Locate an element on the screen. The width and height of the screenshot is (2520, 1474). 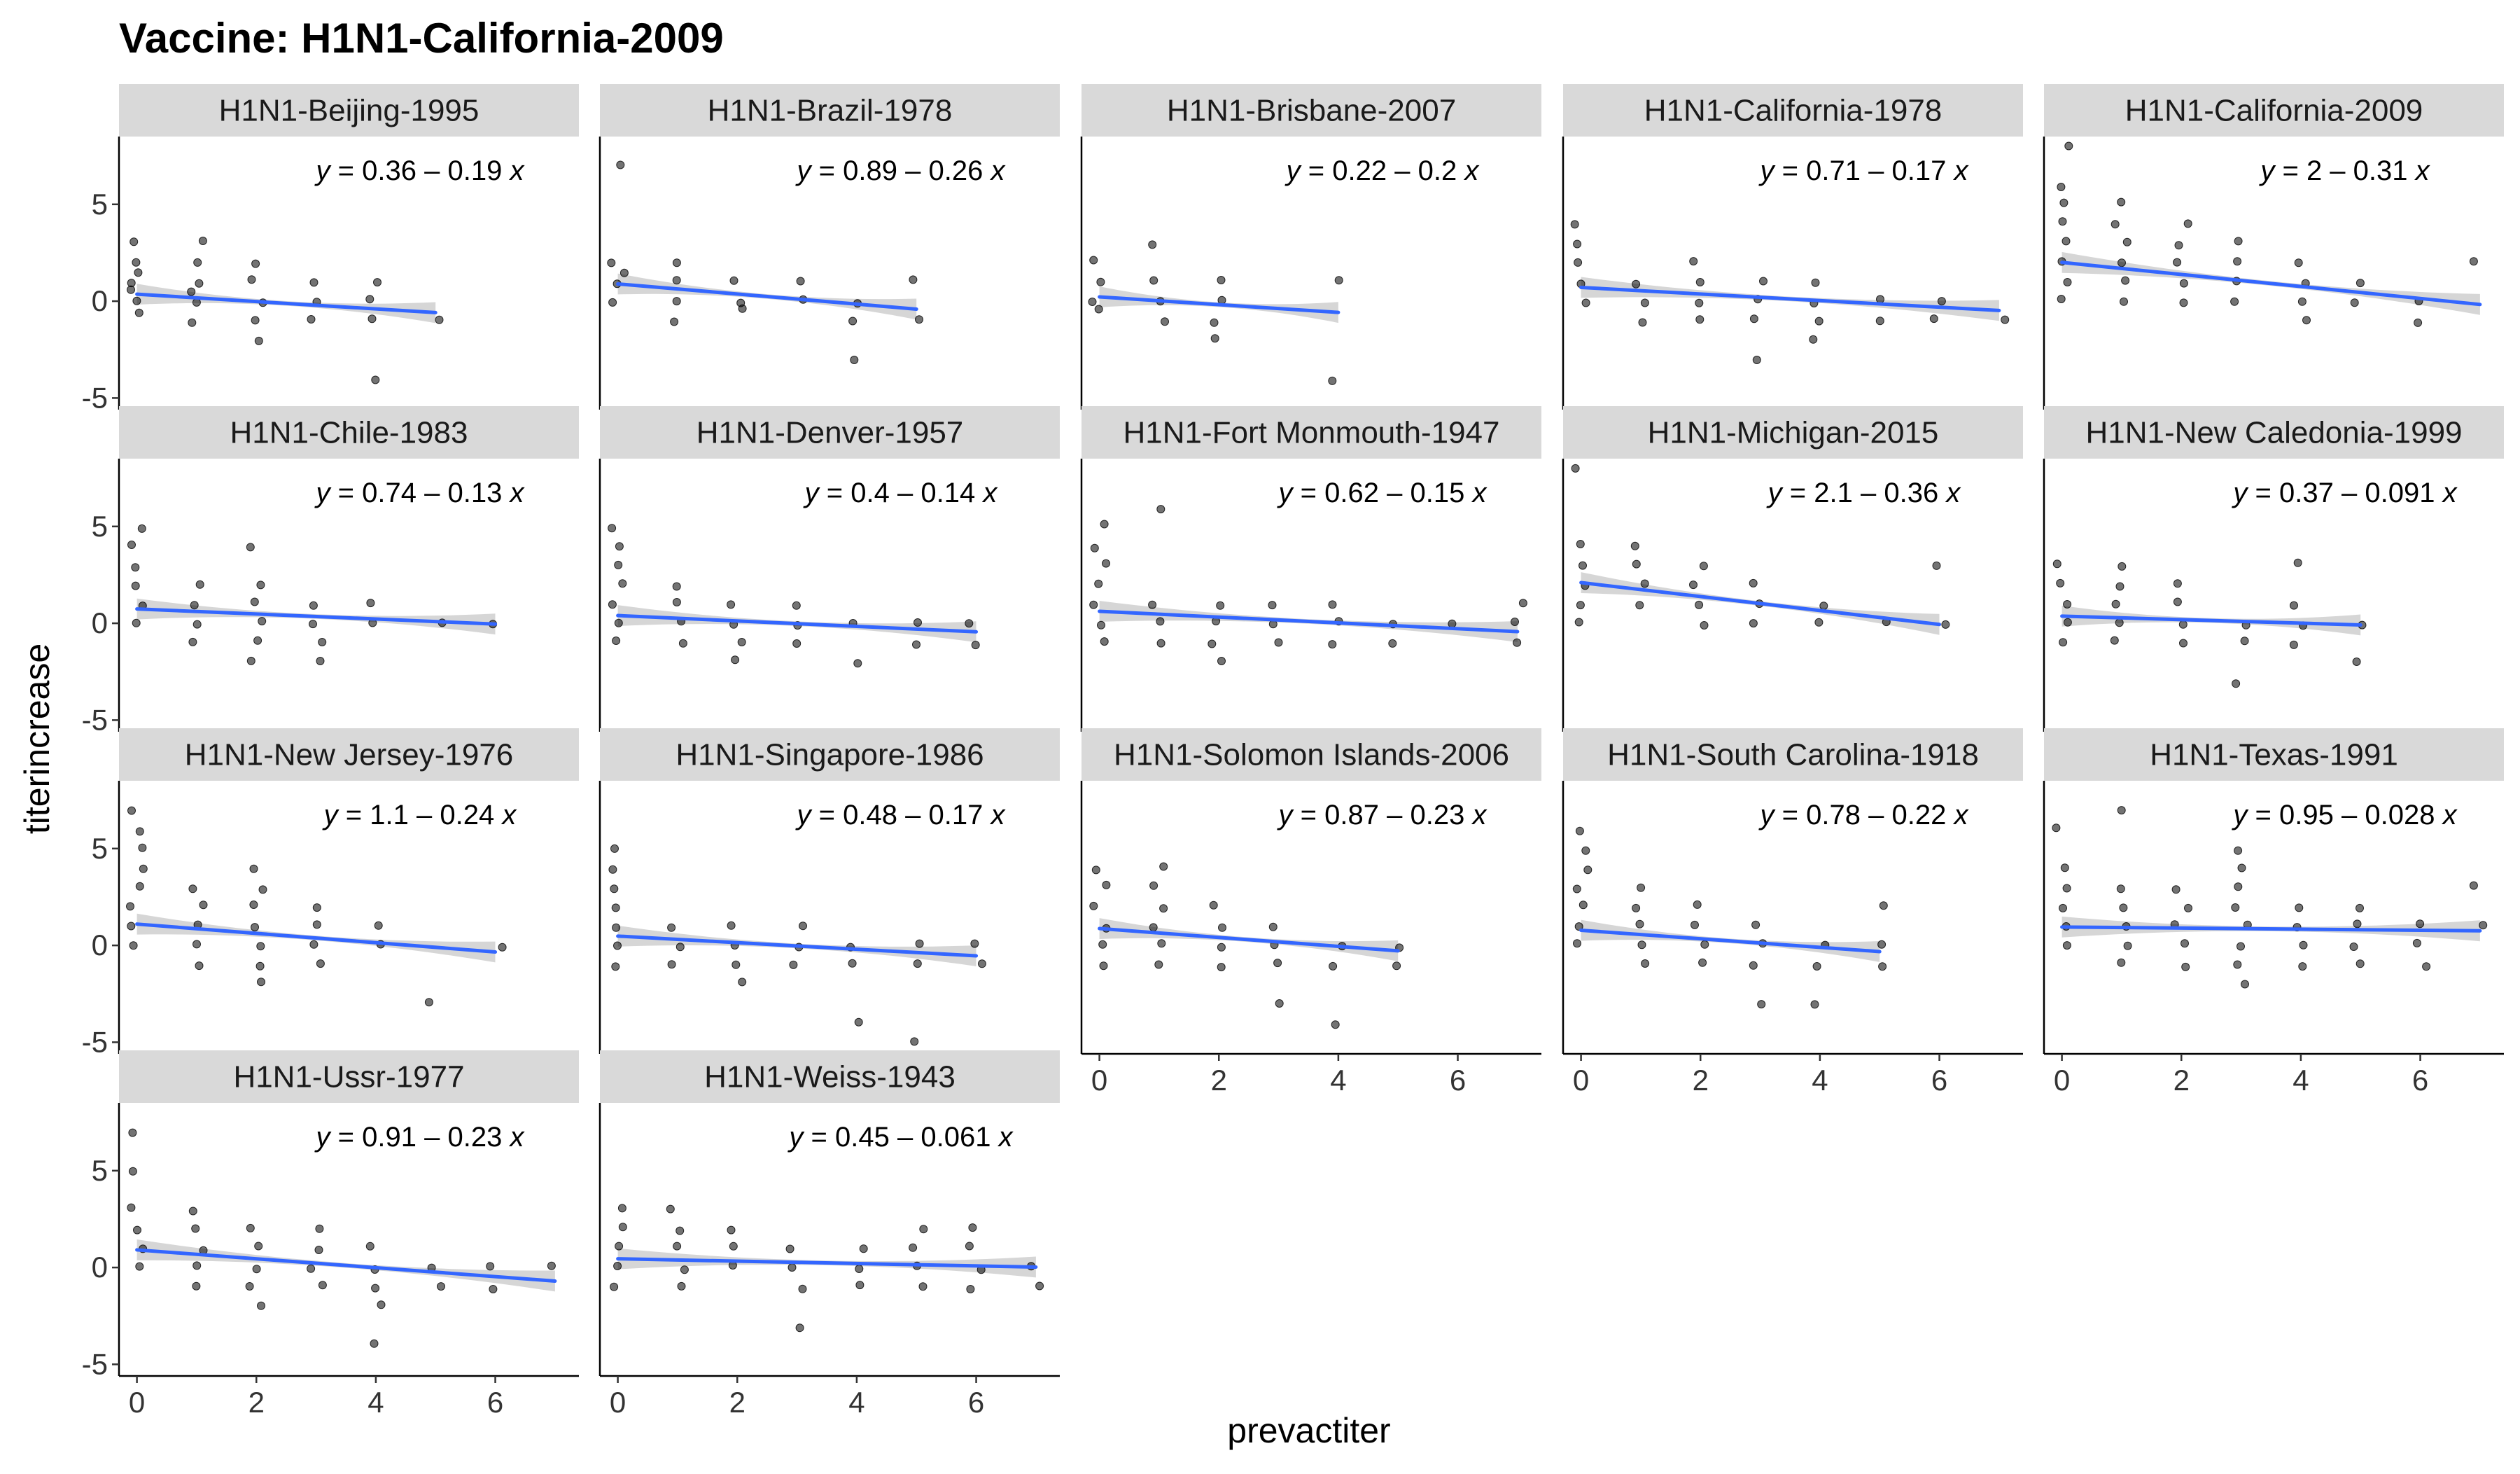
equation-term: 0.36 is located at coordinates (389, 170).